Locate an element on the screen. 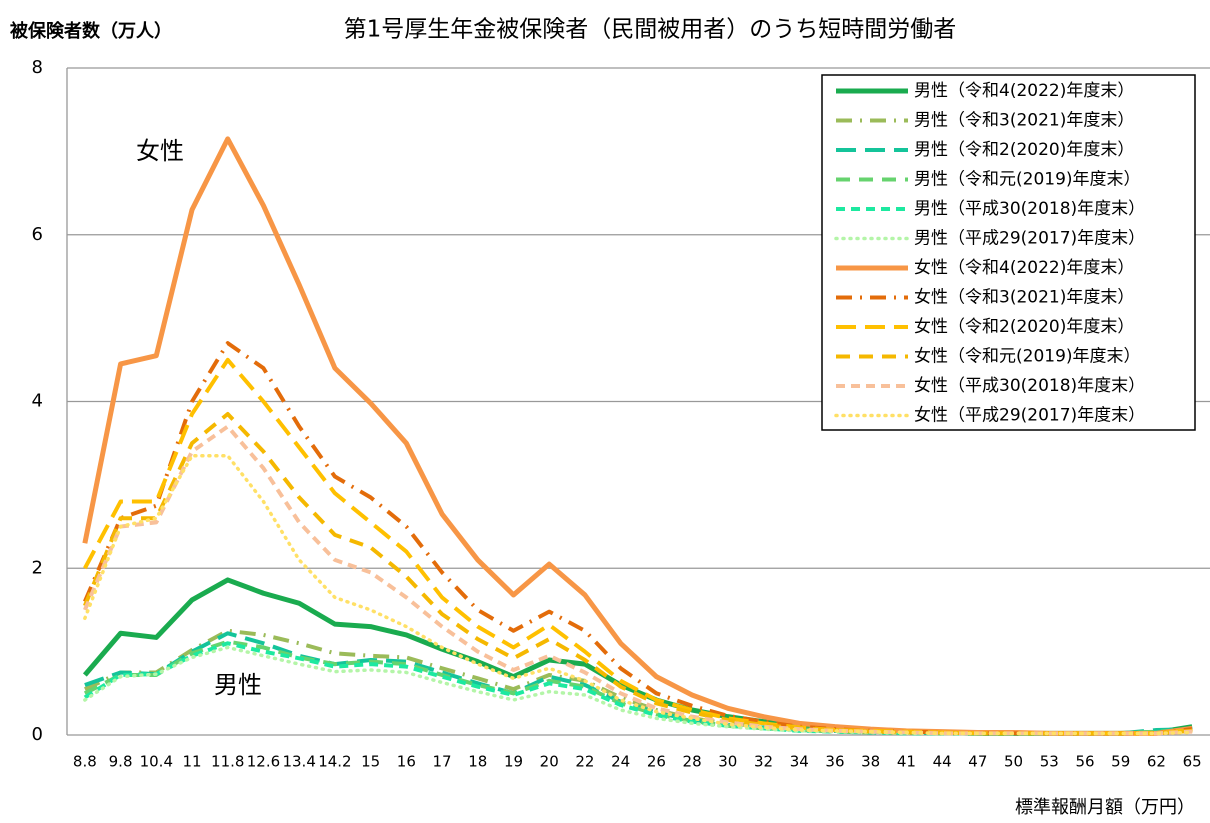 This screenshot has width=1210, height=823. legend-label: 男性（令和3(2021)年度末） is located at coordinates (1024, 121).